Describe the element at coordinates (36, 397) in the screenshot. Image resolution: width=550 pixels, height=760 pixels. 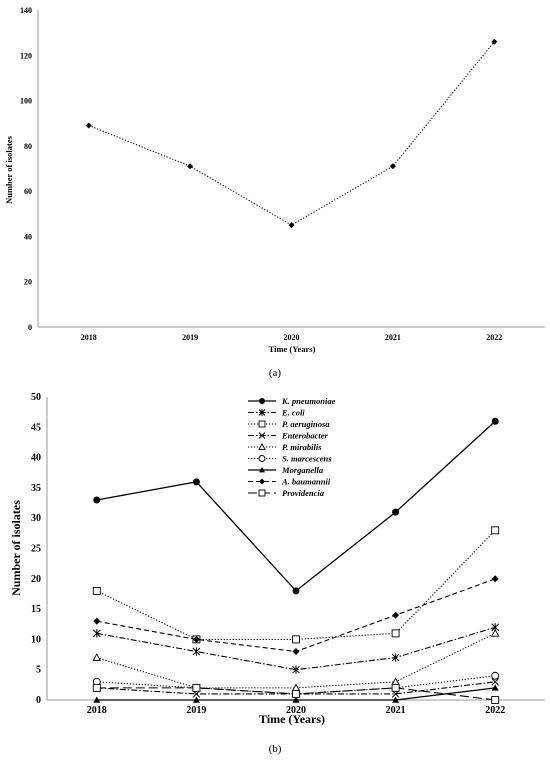
I see `y-tick-label: 50` at that location.